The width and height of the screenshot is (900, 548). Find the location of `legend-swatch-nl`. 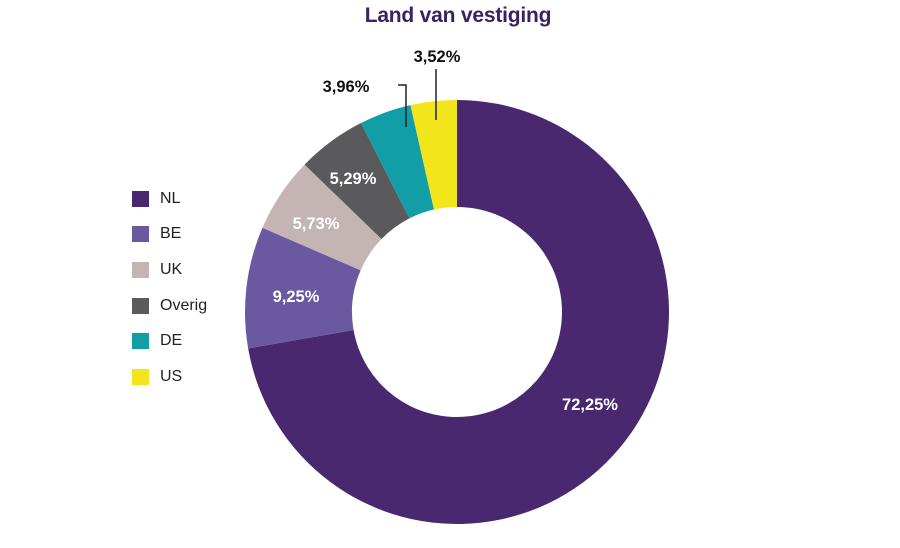

legend-swatch-nl is located at coordinates (140, 198).